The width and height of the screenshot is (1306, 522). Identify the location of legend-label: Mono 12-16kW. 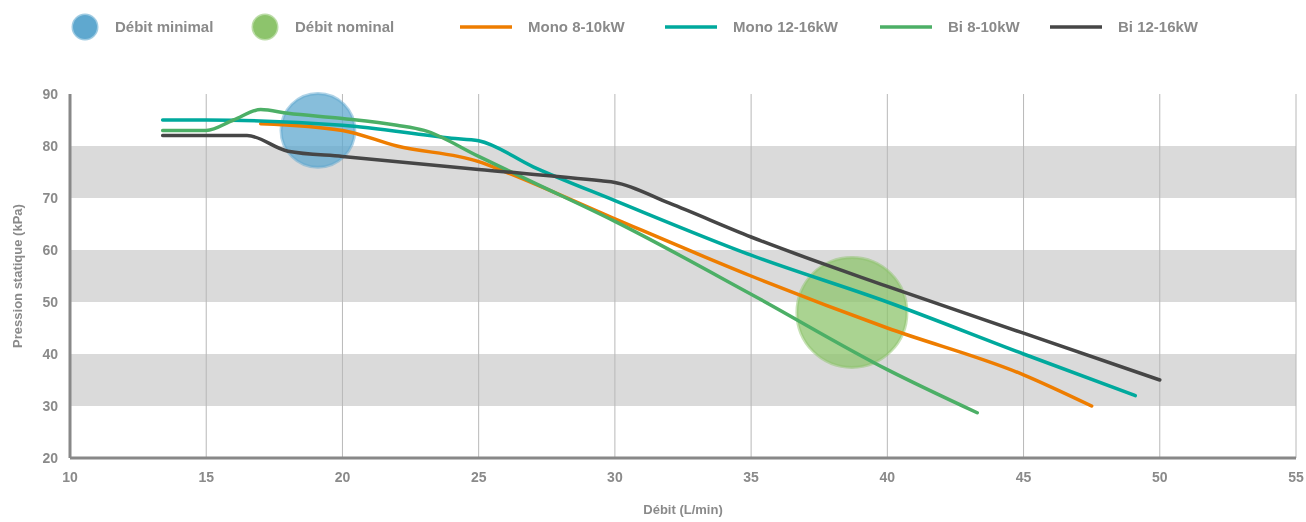
(786, 27).